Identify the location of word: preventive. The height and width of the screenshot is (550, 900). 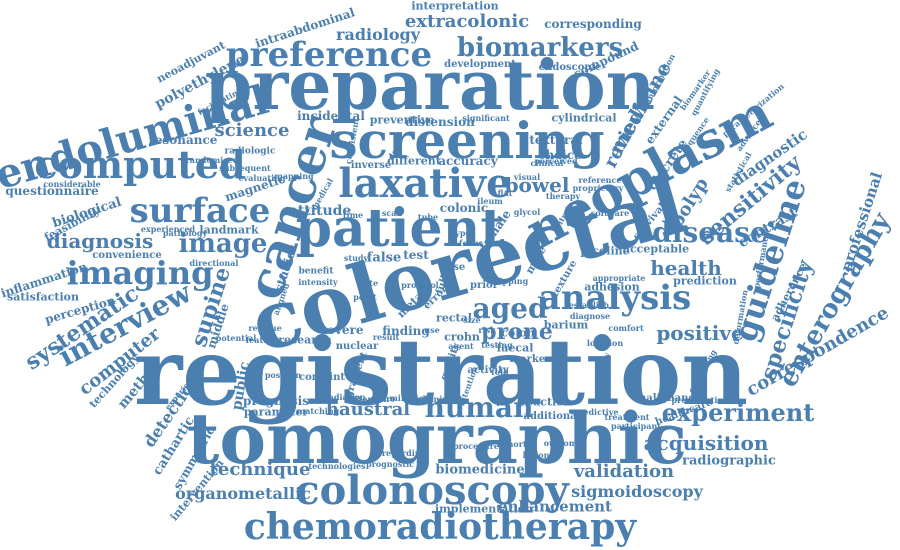
(402, 120).